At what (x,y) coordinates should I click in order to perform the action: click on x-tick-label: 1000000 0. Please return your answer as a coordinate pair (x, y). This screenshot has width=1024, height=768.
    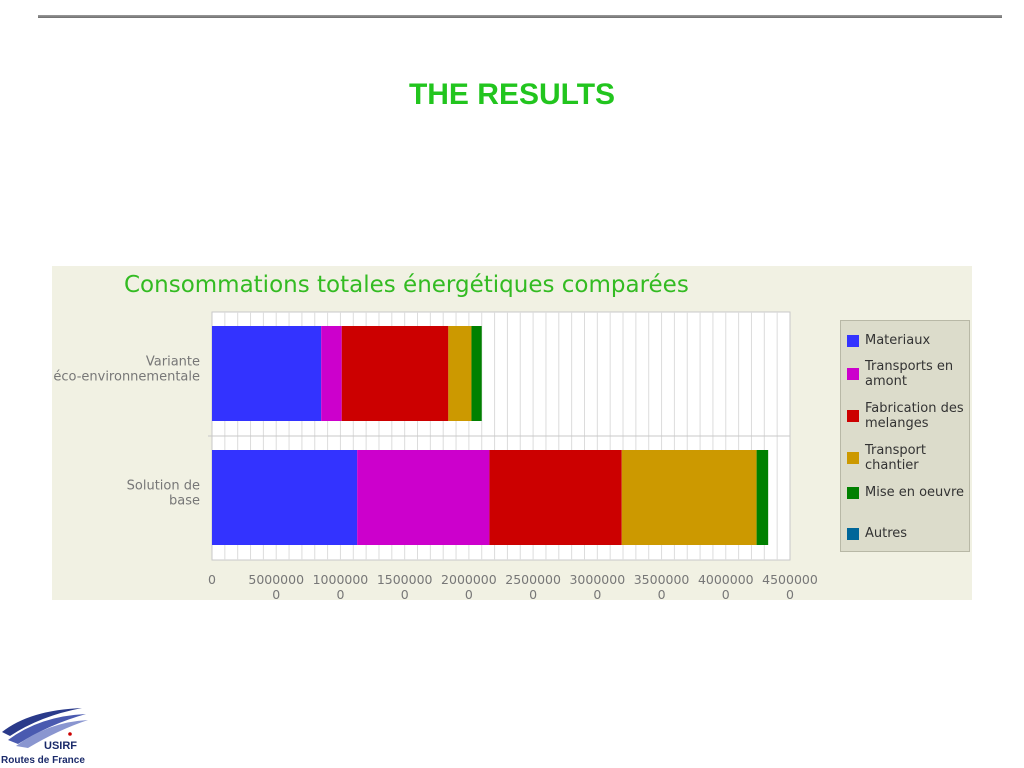
    Looking at the image, I should click on (341, 586).